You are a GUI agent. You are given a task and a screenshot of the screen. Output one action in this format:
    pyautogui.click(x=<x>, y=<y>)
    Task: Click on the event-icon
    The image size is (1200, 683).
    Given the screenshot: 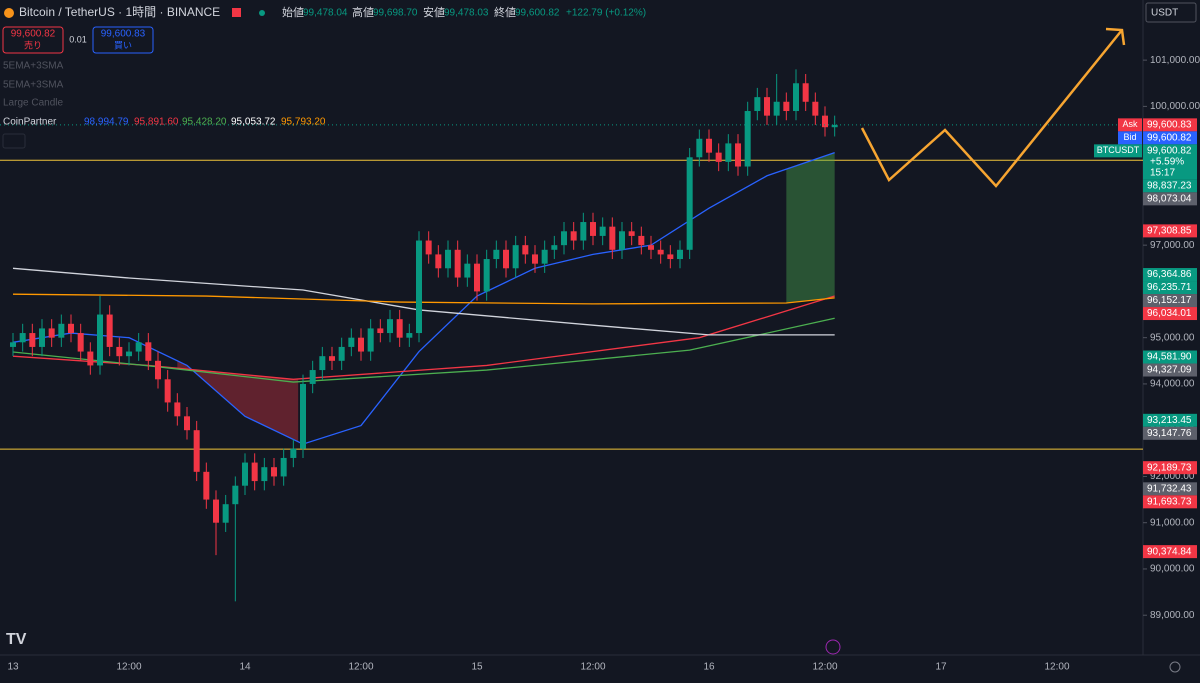 What is the action you would take?
    pyautogui.click(x=833, y=647)
    